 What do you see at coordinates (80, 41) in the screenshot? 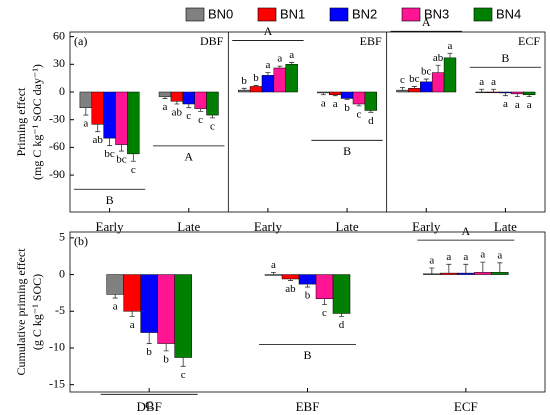
I see `panel-label: (a)` at bounding box center [80, 41].